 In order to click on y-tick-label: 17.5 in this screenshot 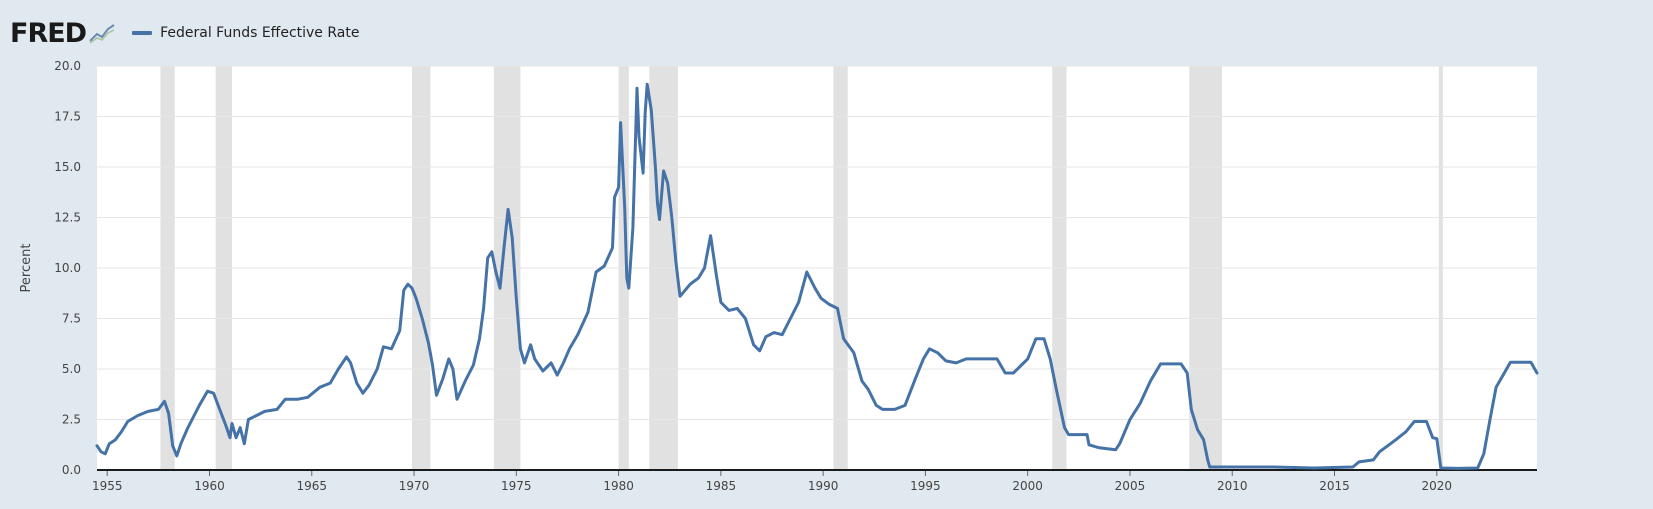, I will do `click(67, 117)`.